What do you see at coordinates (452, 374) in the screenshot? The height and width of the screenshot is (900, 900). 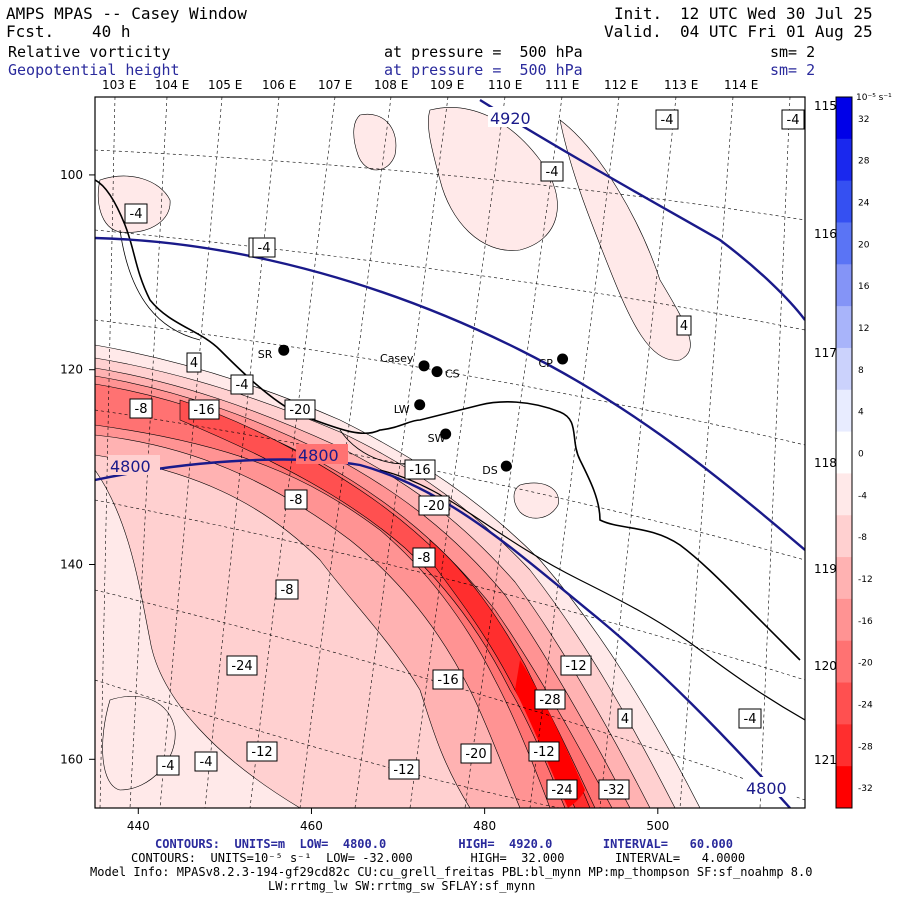 I see `station-label: CS` at bounding box center [452, 374].